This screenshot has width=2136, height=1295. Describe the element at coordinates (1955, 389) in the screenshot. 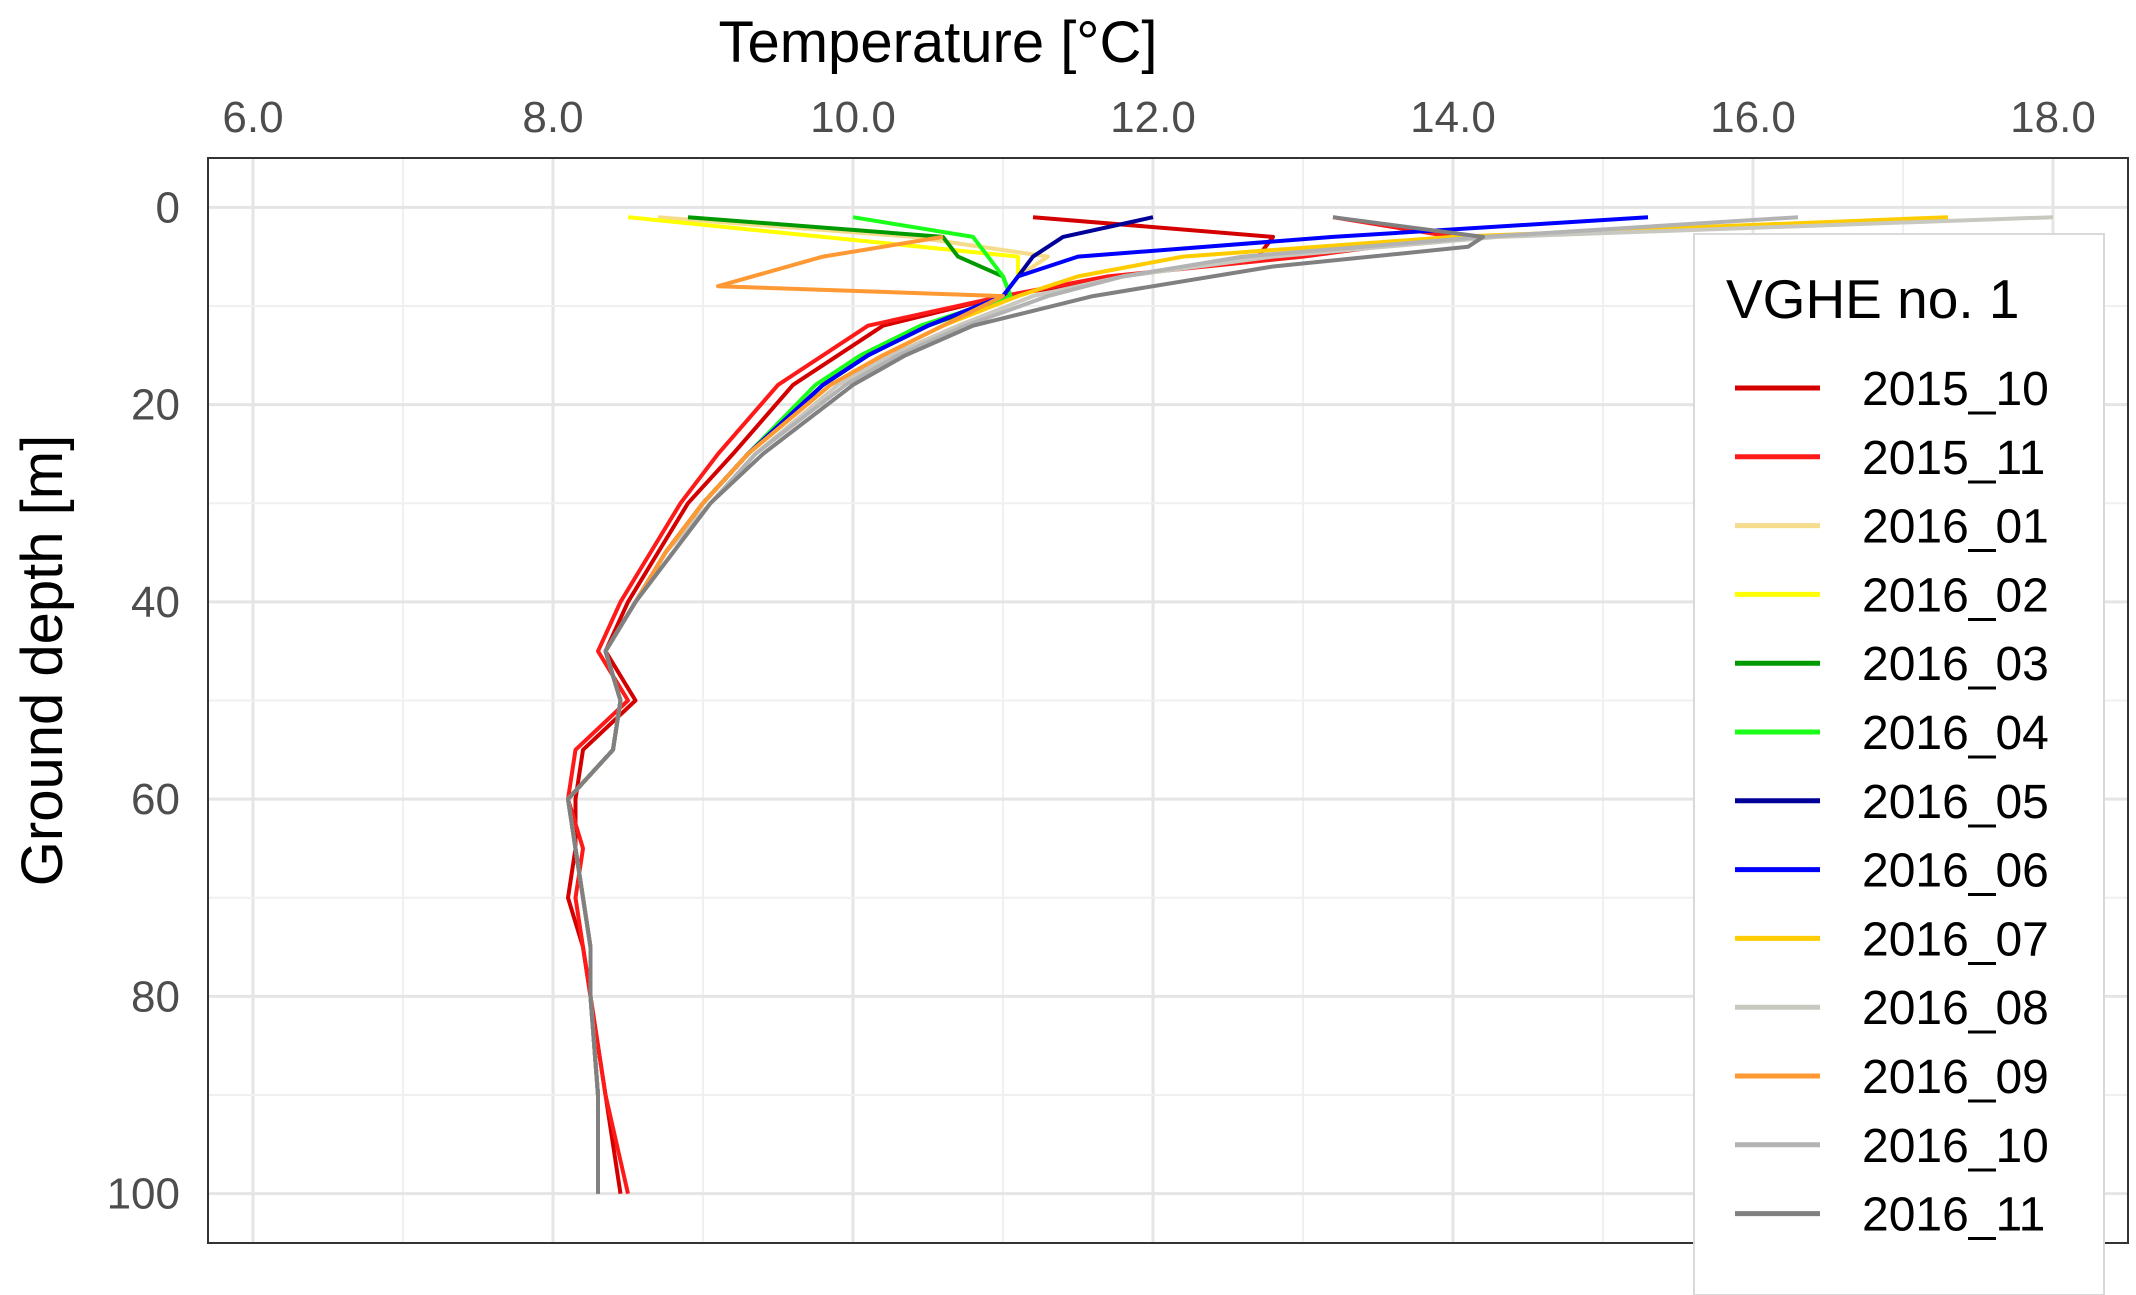

I see `legend-label-2015_10: 2015_10` at that location.